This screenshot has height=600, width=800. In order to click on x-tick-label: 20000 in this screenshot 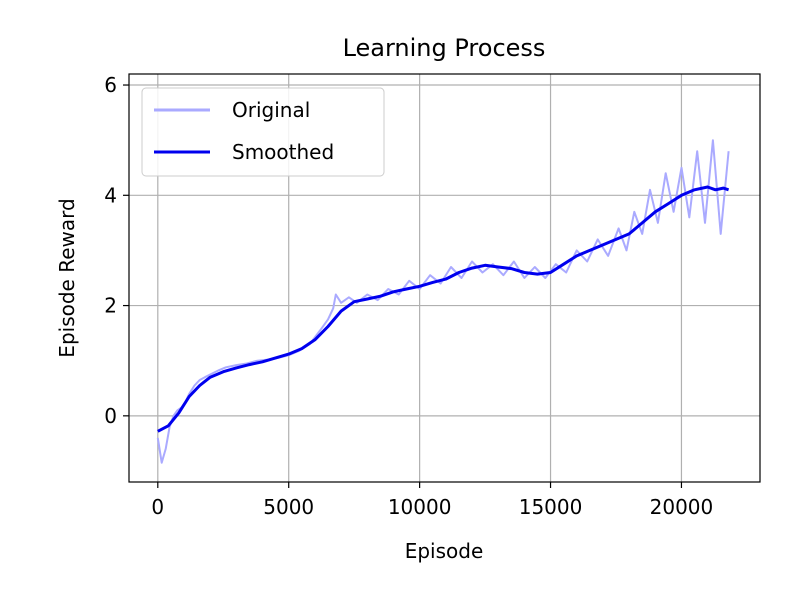, I will do `click(682, 507)`.